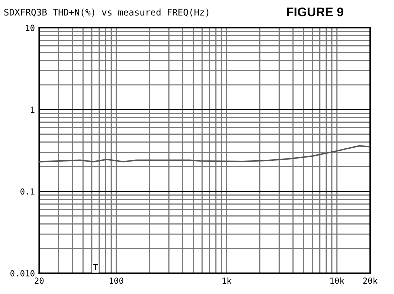 The width and height of the screenshot is (394, 294). I want to click on chart-title: SDXFRQ3B THD+N(%) vs measured FREQ(Hz), so click(106, 12).